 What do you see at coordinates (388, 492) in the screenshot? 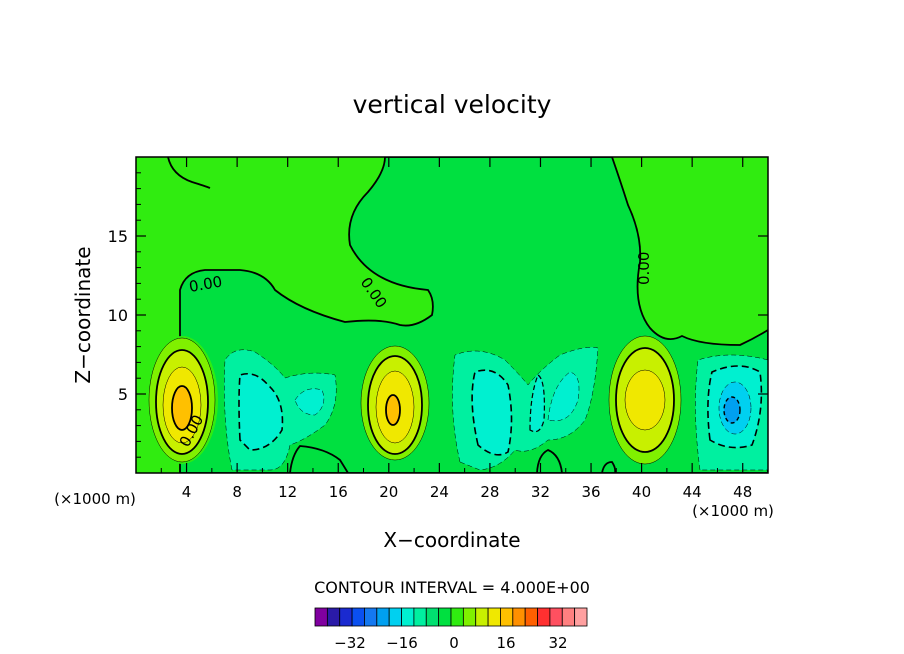
I see `x-tick-label: 20` at bounding box center [388, 492].